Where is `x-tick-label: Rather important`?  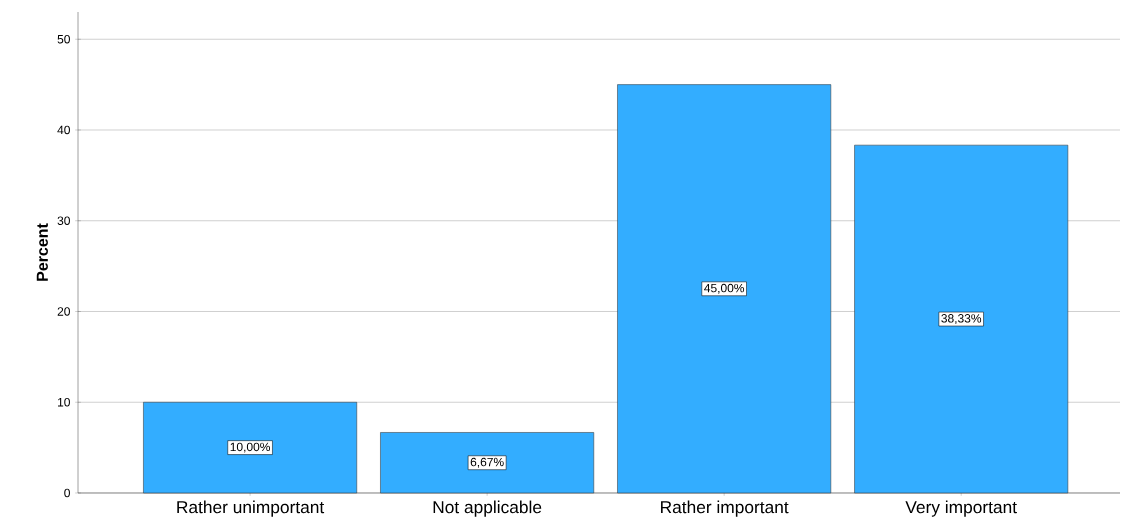 x-tick-label: Rather important is located at coordinates (725, 508).